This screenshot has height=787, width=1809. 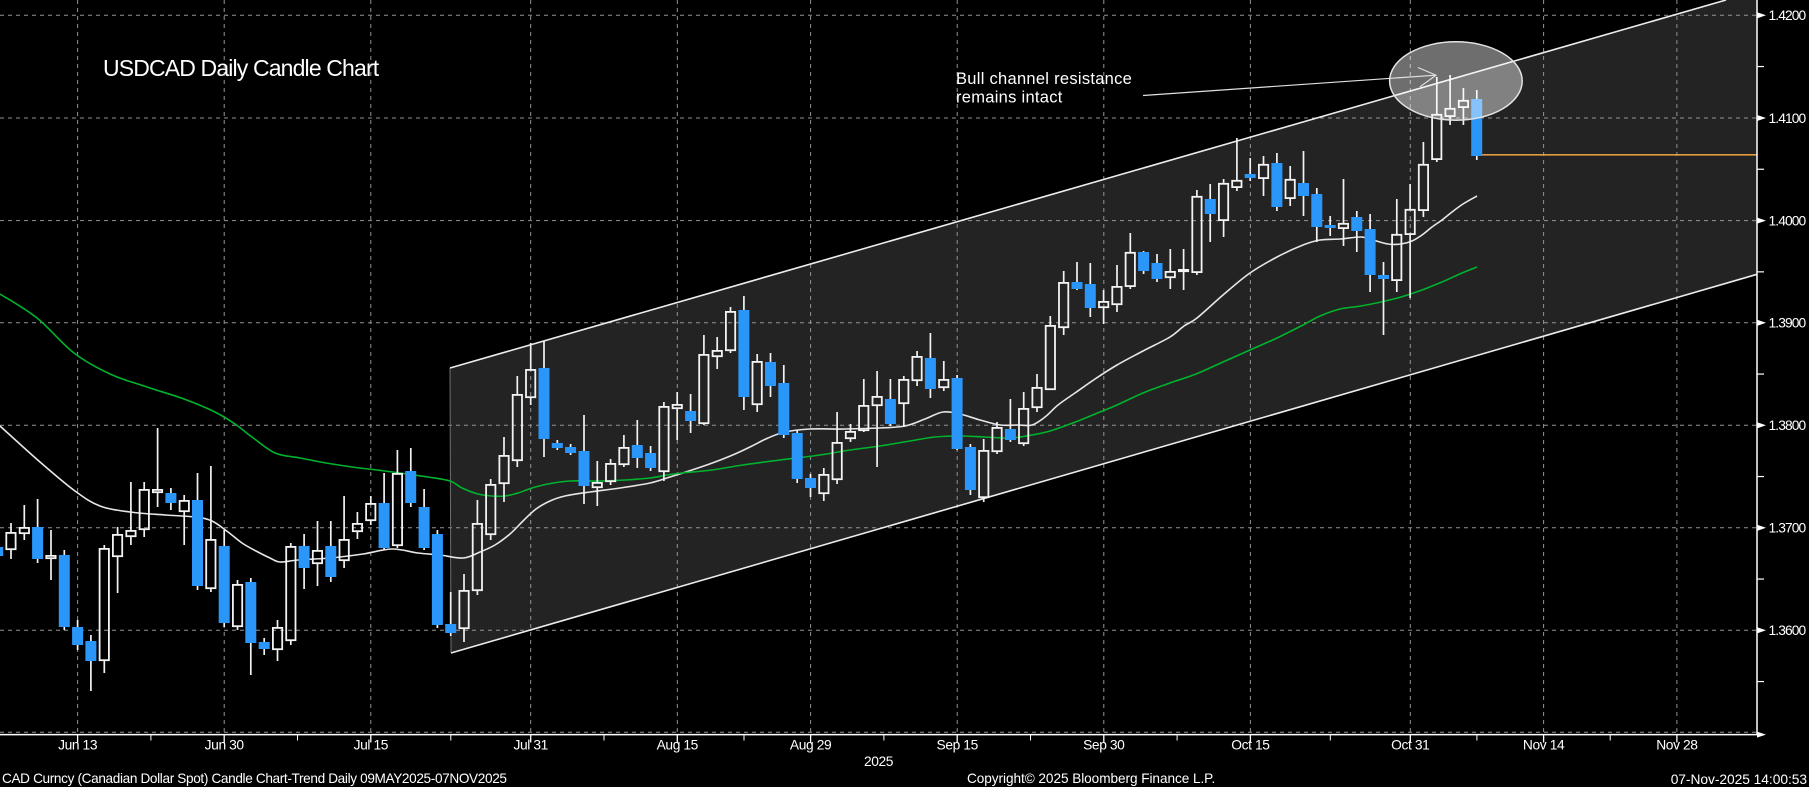 I want to click on svg-text: Nov 14, so click(x=1544, y=745).